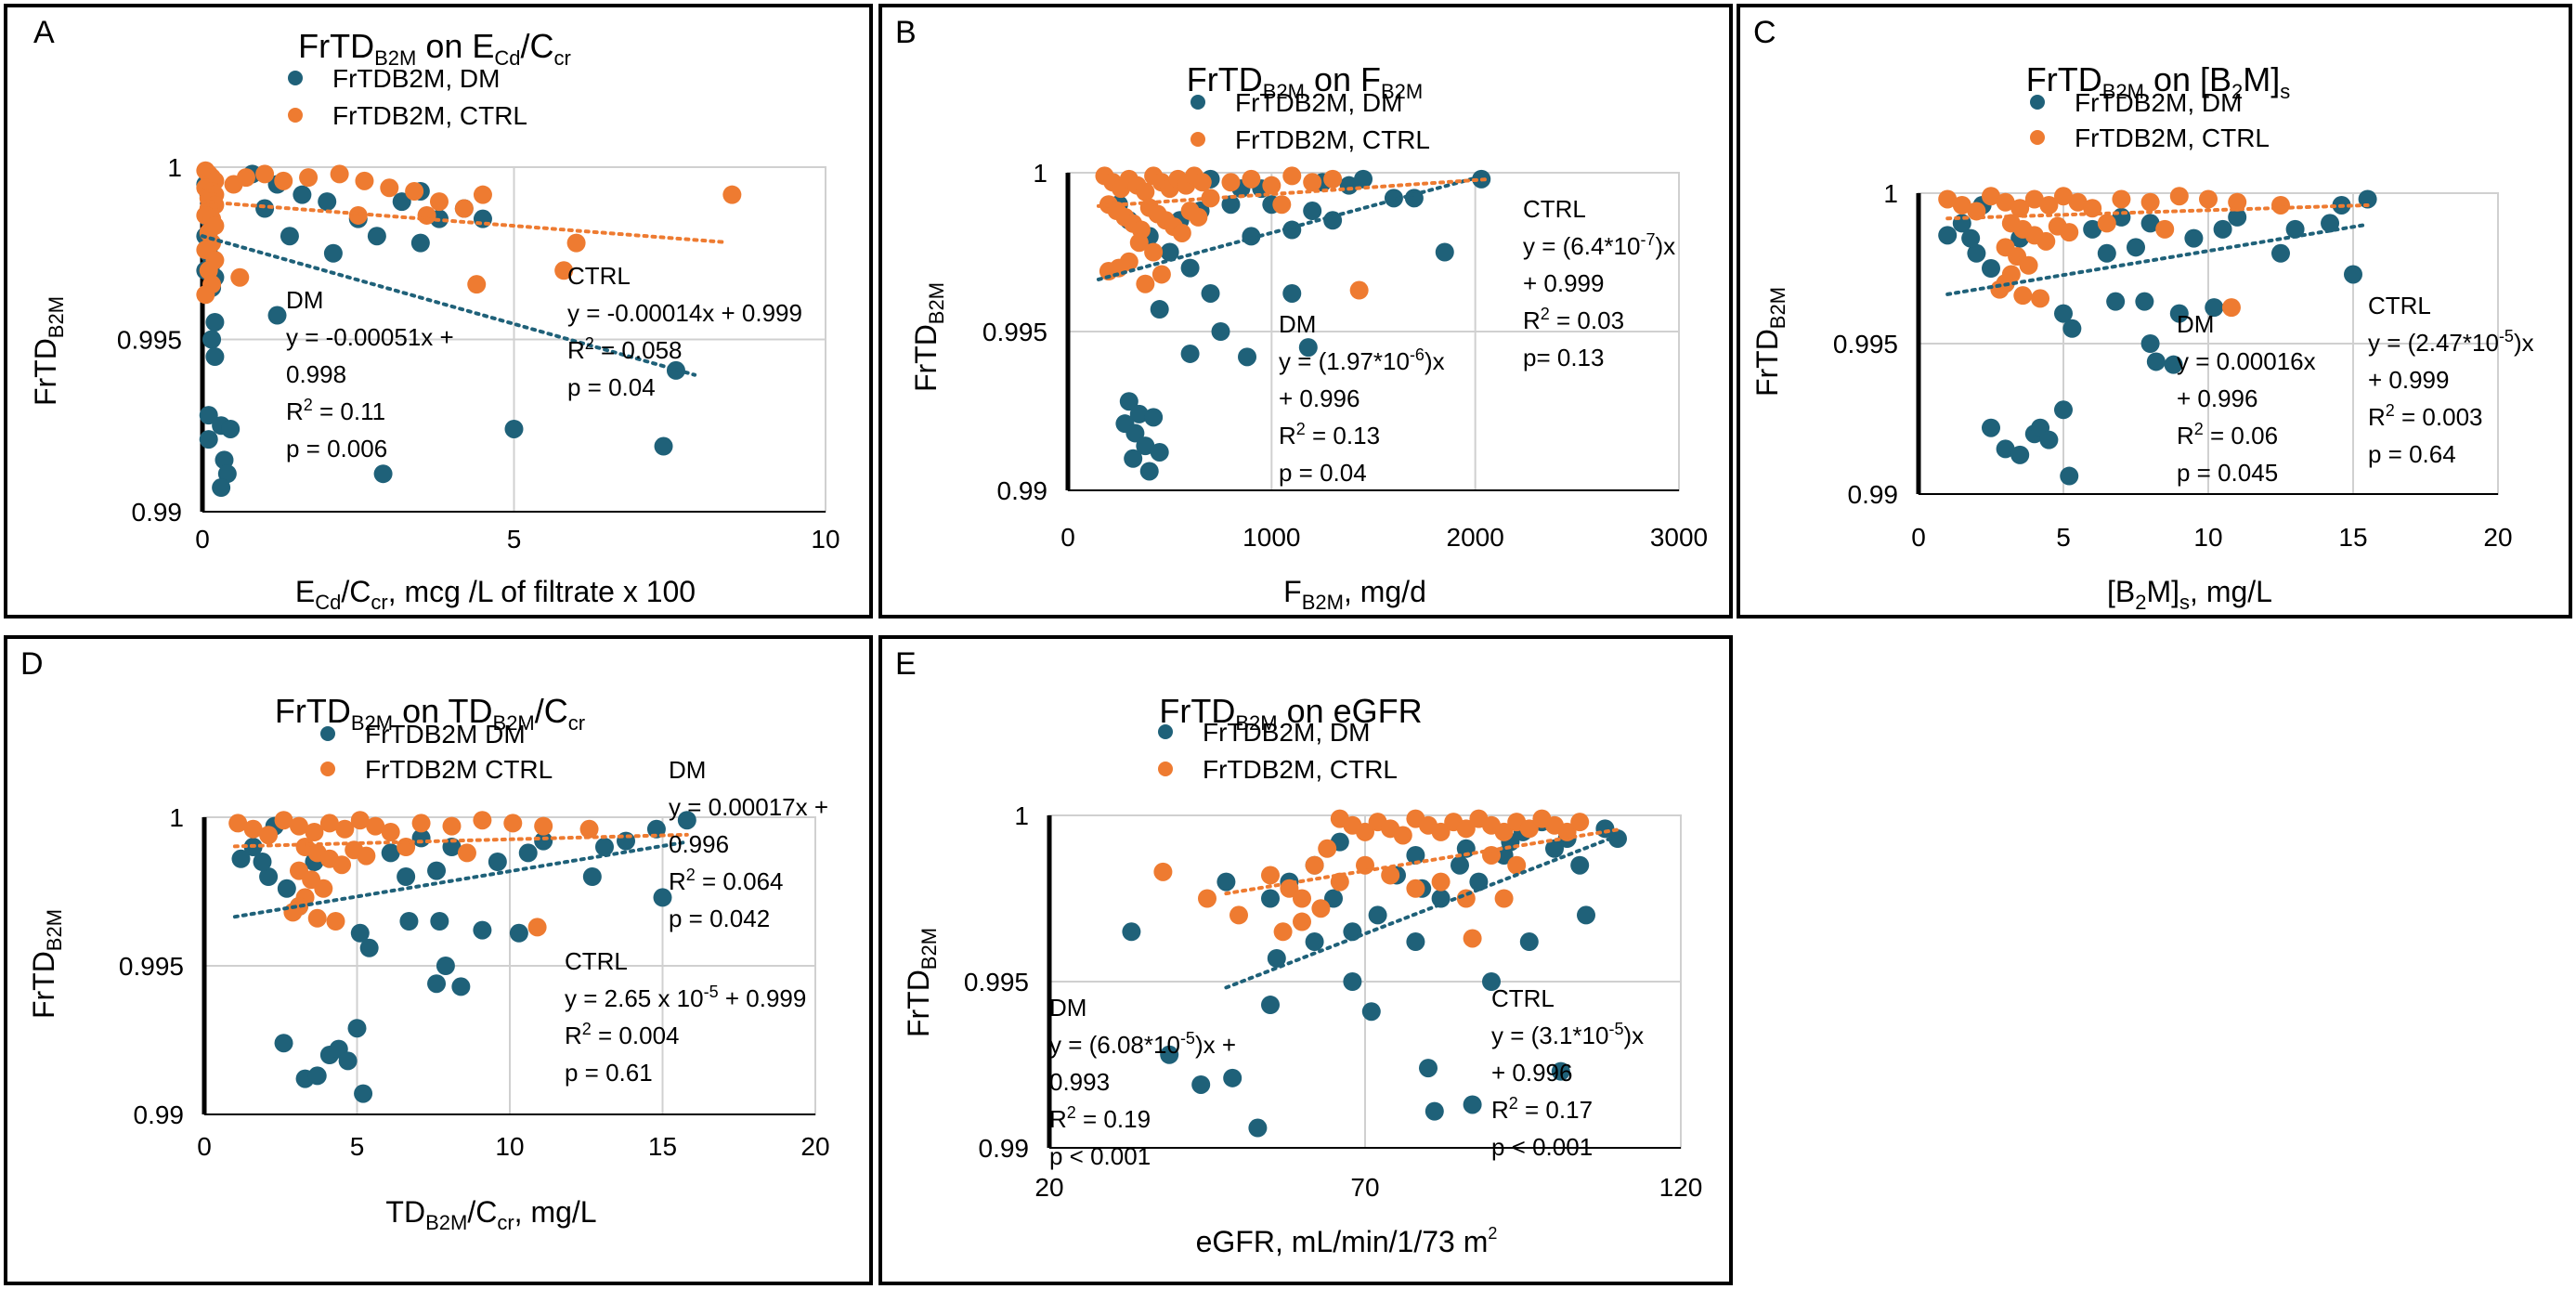 The width and height of the screenshot is (2576, 1289). I want to click on ann-post: + 0.999, so click(763, 998).